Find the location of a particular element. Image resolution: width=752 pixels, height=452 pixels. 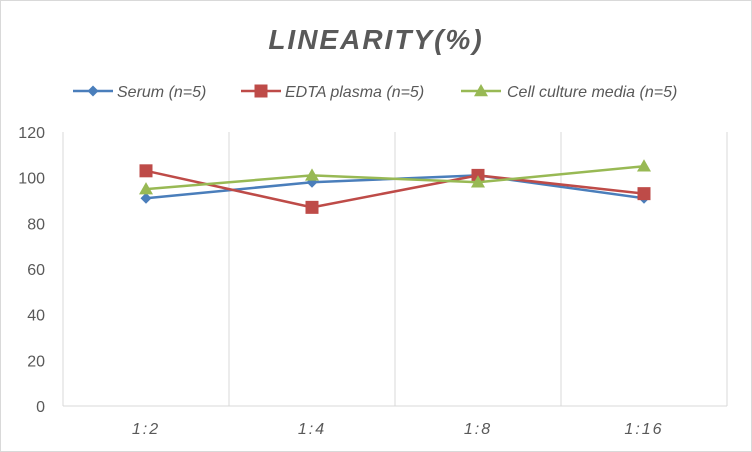

x-tick-label: 1:16 is located at coordinates (643, 429).